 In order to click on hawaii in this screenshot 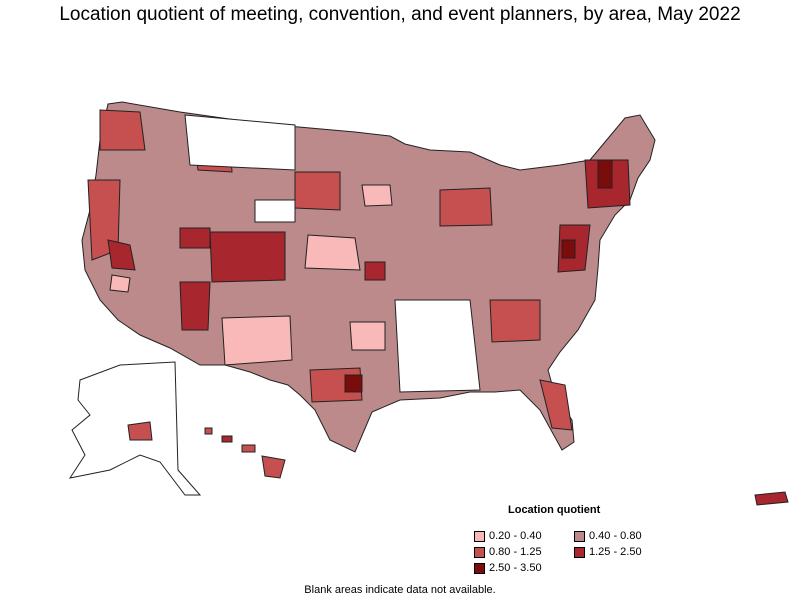, I will do `click(245, 453)`.